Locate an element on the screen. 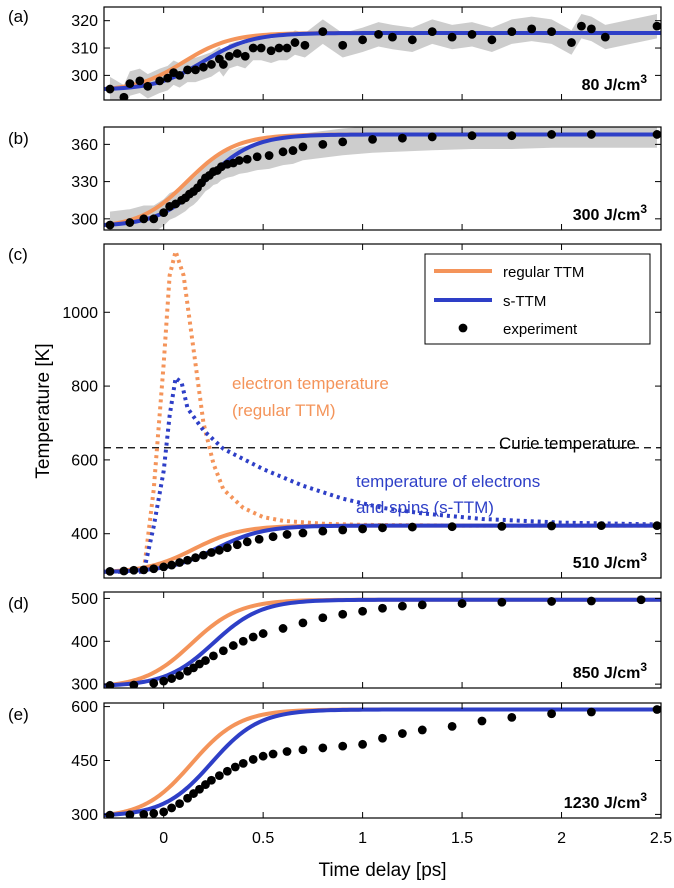  panel-d: 300 400 500 (d) 850 J/cm3 is located at coordinates (335, 642).